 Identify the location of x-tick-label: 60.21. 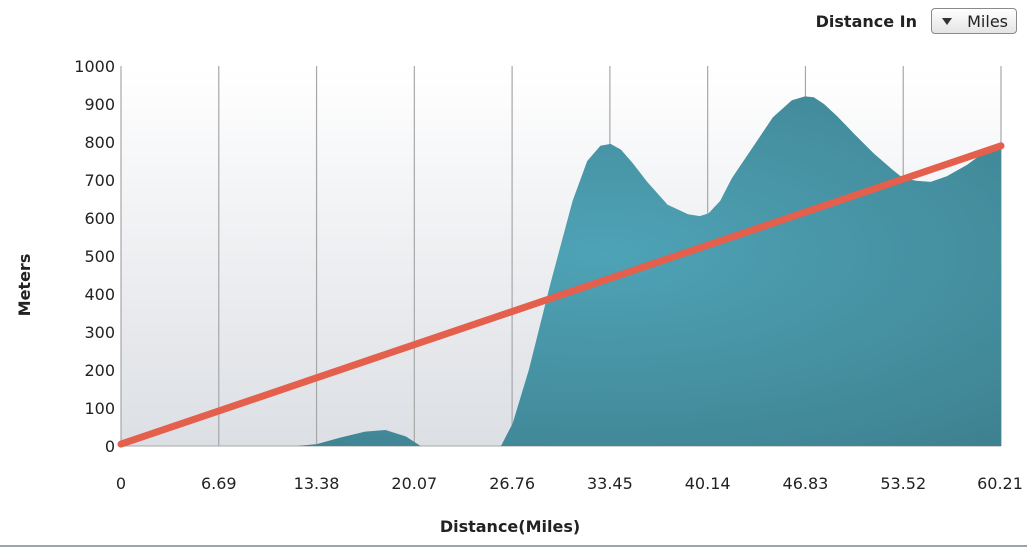
(1000, 483).